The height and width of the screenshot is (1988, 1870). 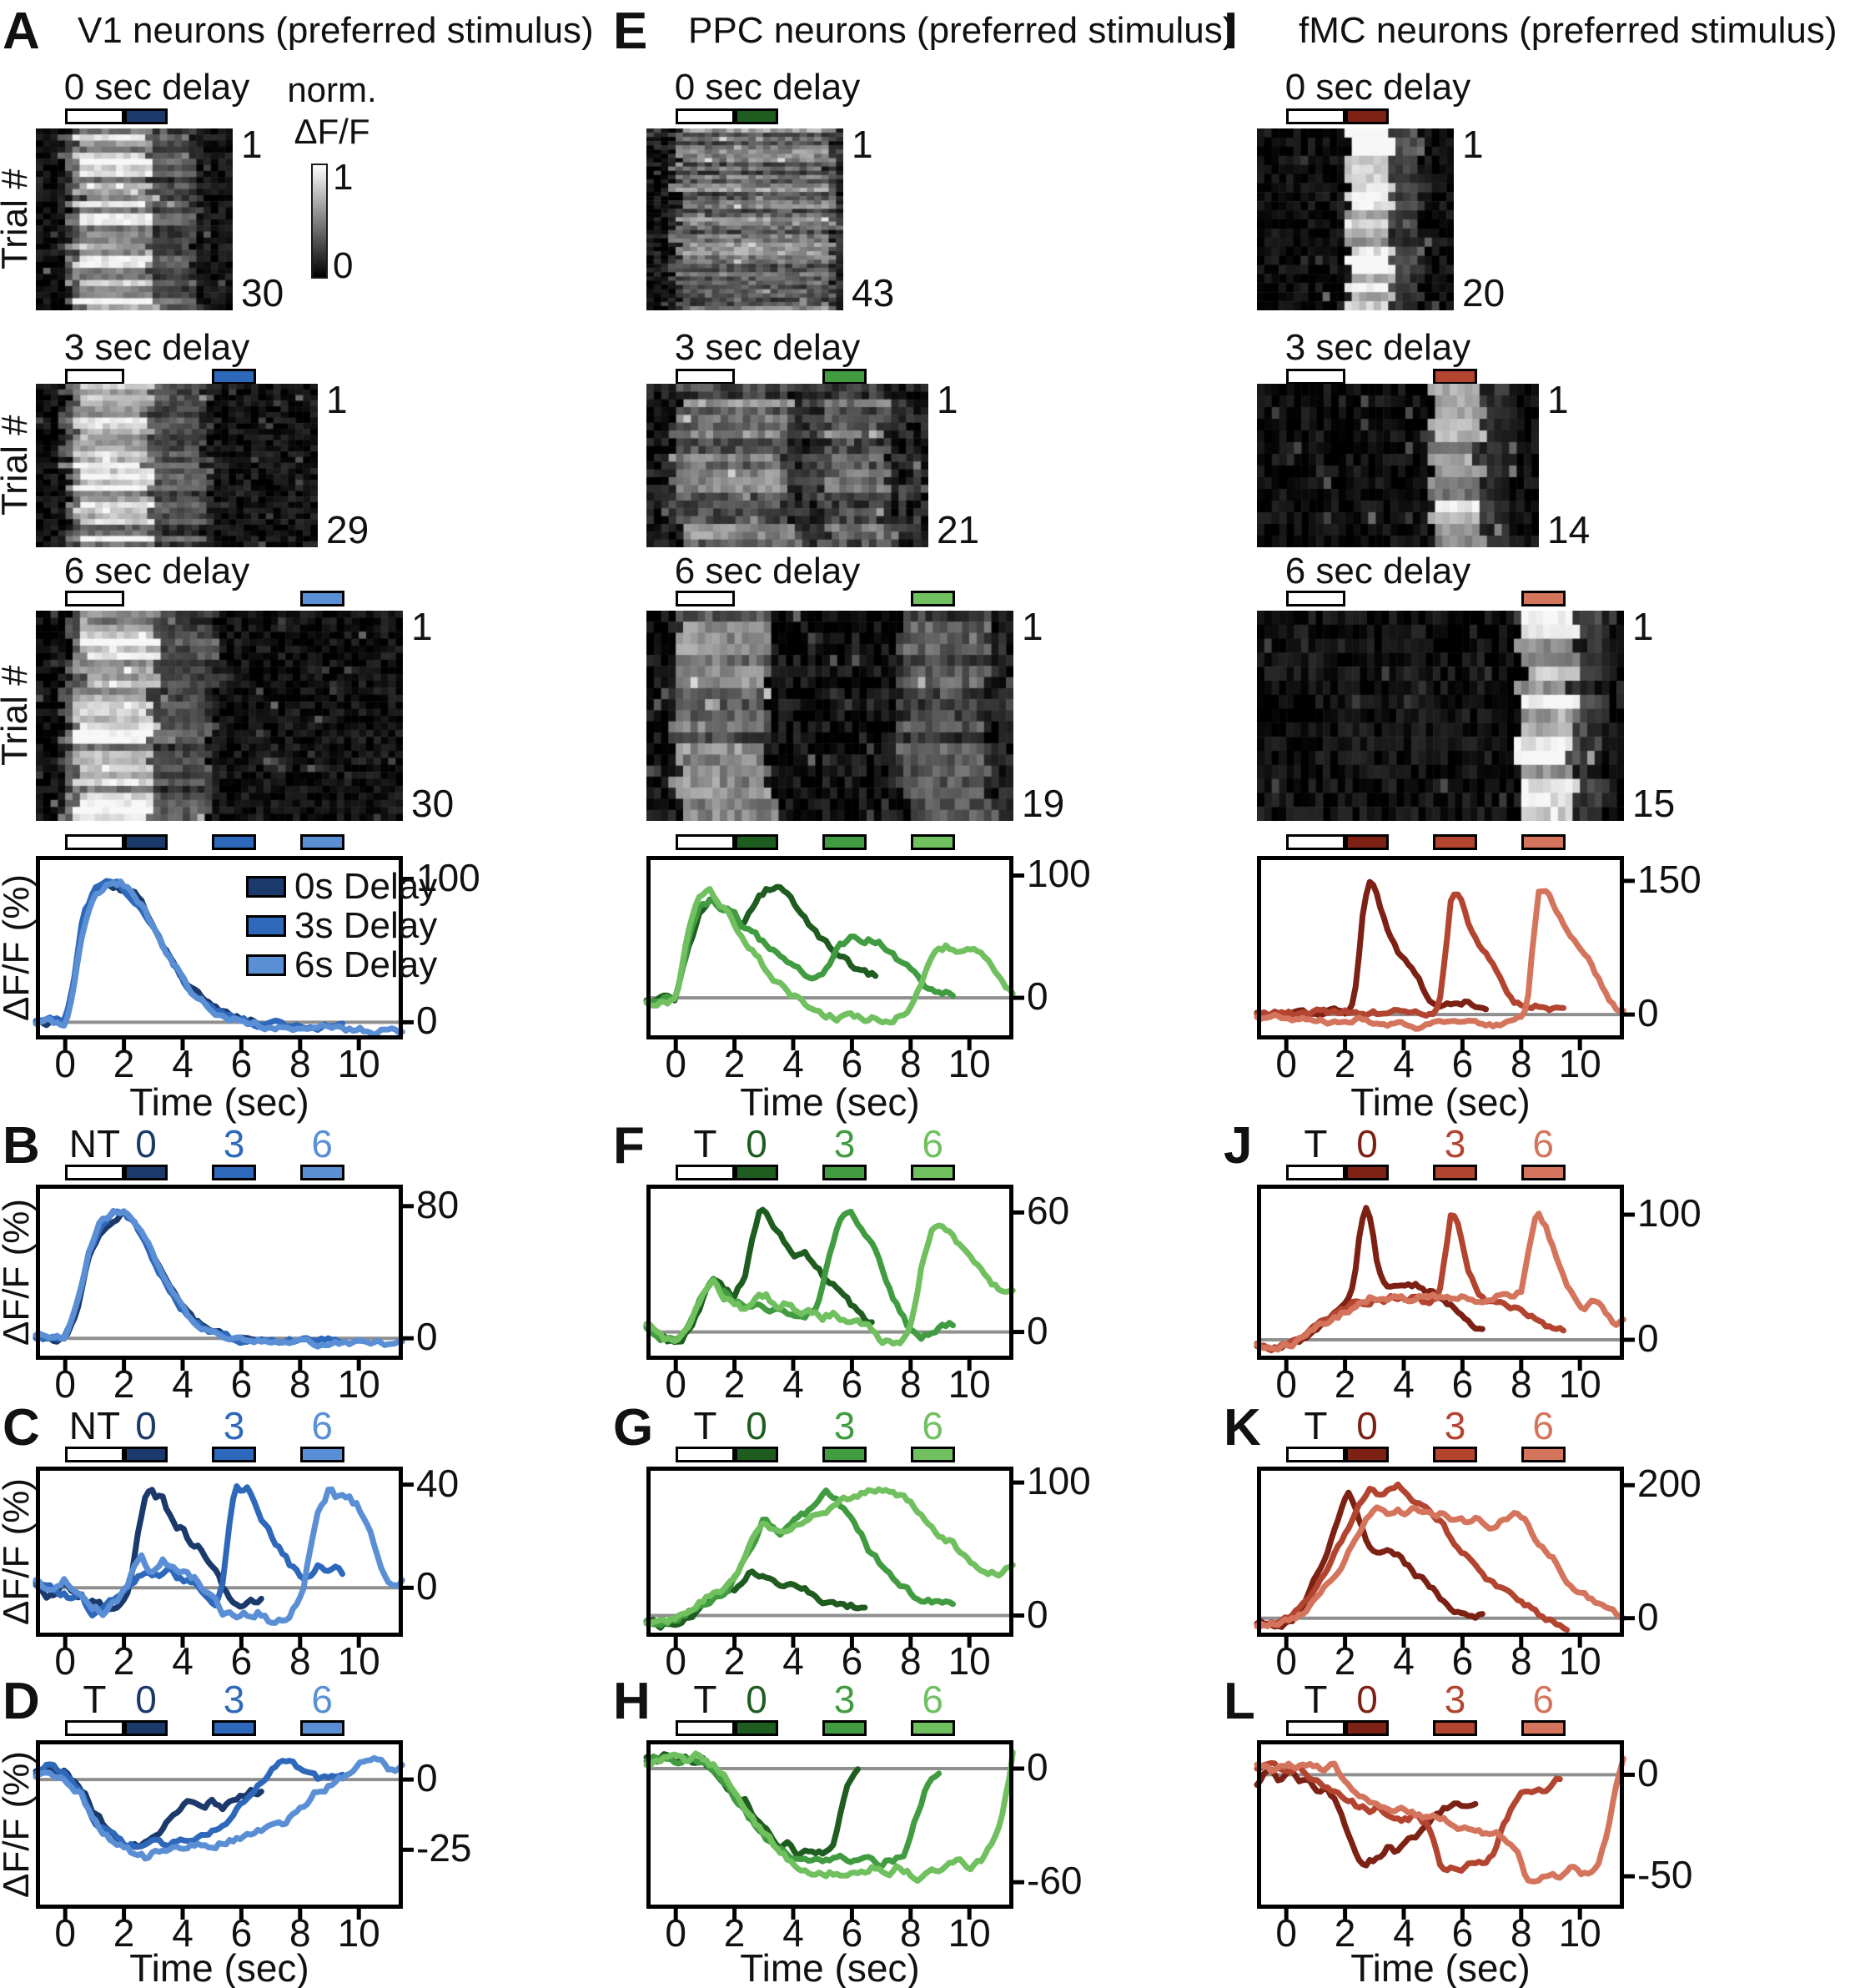 I want to click on delay-label: 3 sec delay, so click(x=156, y=347).